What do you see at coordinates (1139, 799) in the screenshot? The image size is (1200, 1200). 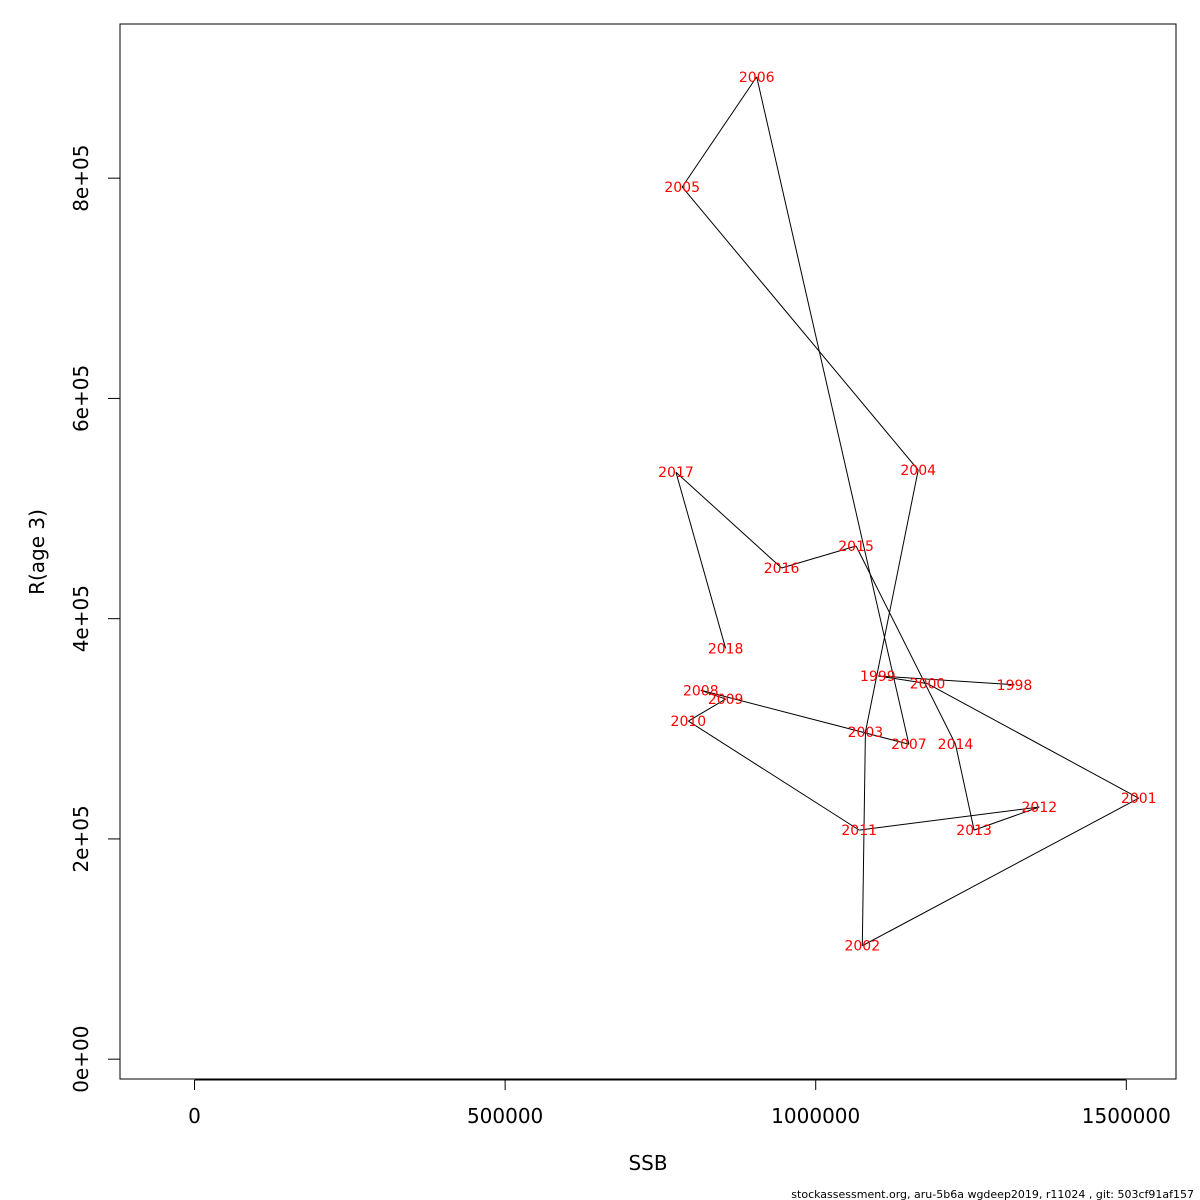 I see `year-label: 2001` at bounding box center [1139, 799].